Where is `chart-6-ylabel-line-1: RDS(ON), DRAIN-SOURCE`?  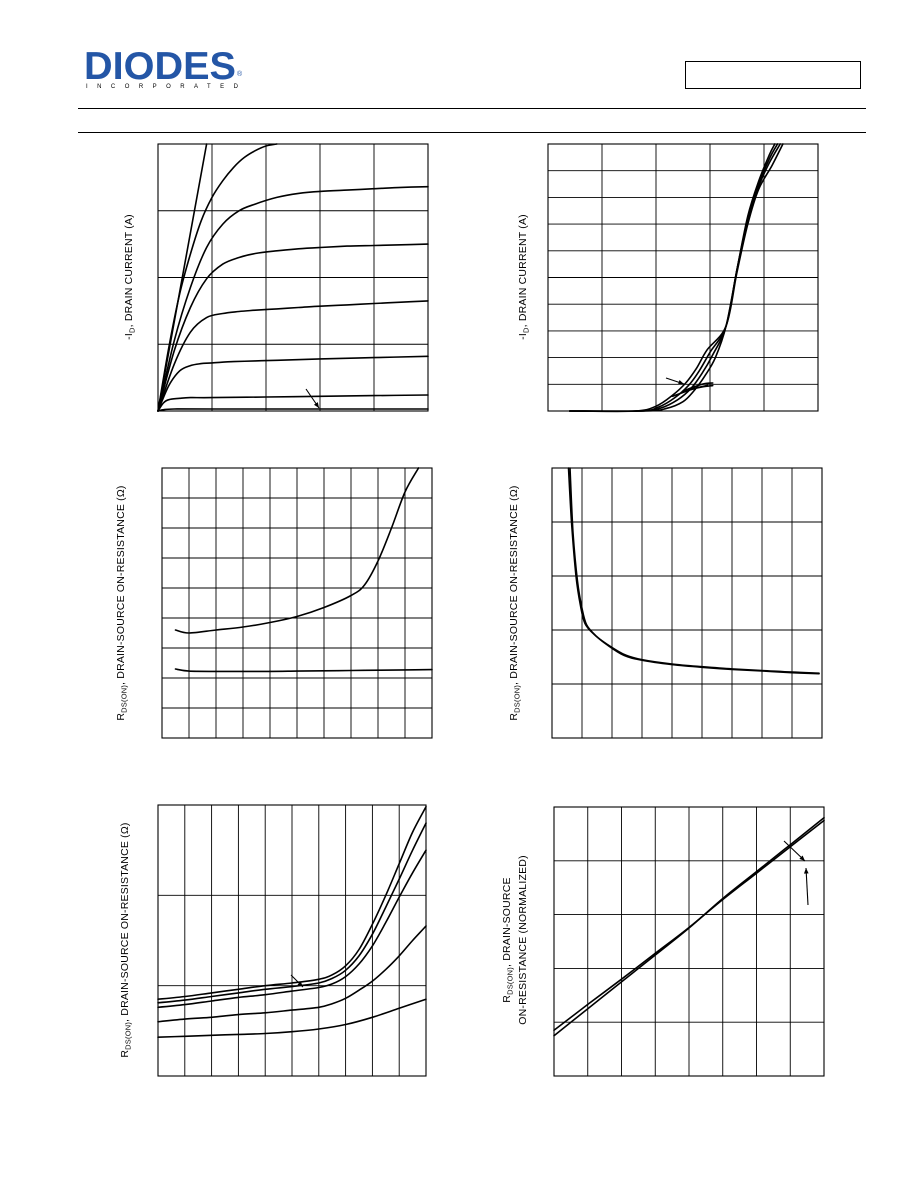 chart-6-ylabel-line-1: RDS(ON), DRAIN-SOURCE is located at coordinates (508, 939).